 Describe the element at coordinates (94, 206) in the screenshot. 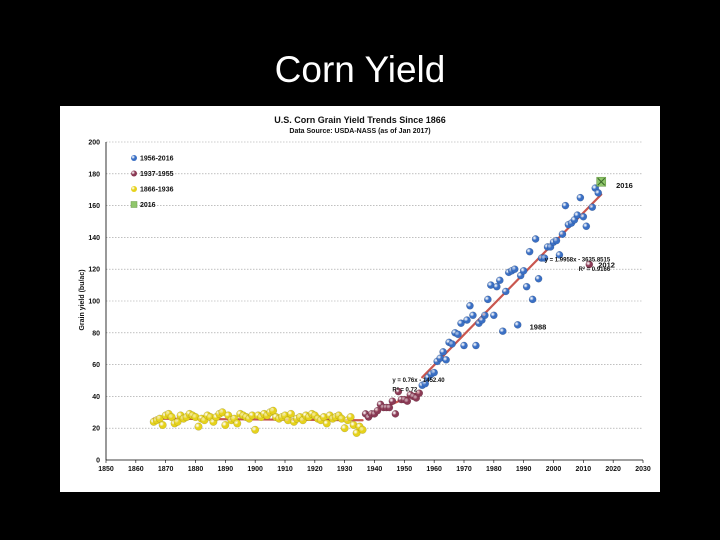

I see `y-tick-label: 160` at that location.